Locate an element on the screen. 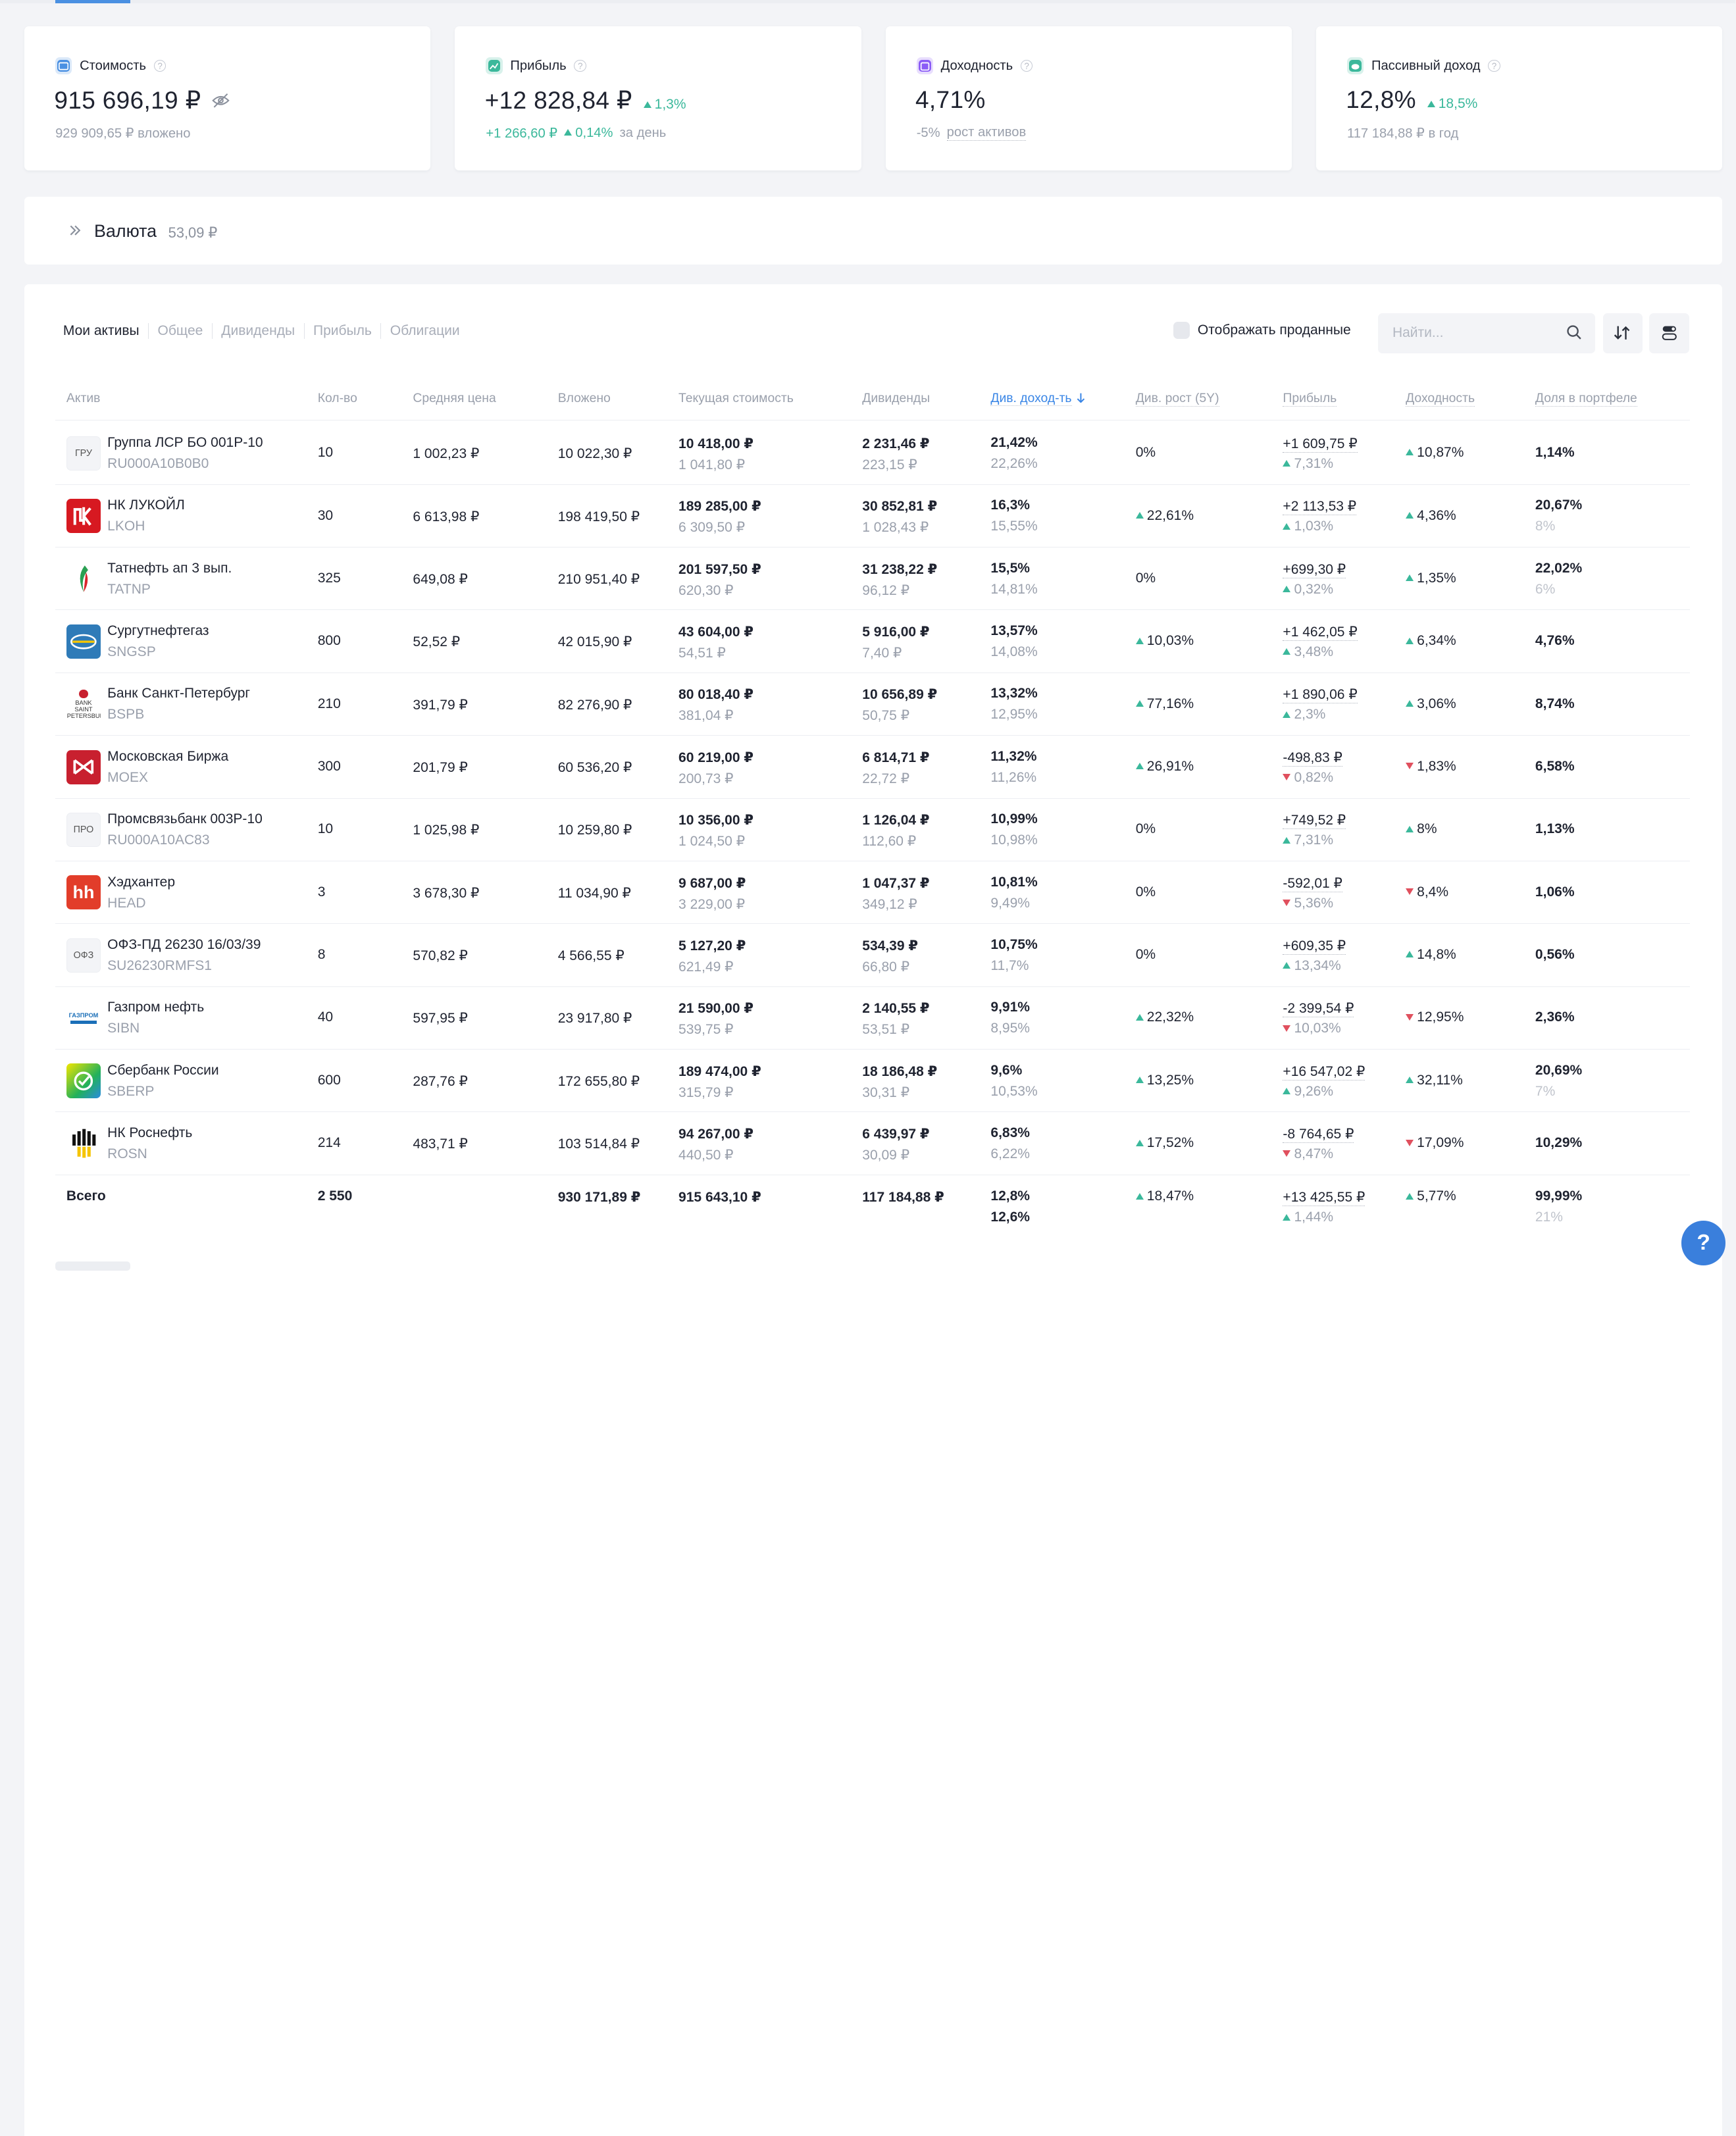 The width and height of the screenshot is (1736, 2136). asset-name: Группа ЛСР БО 001Р-10 is located at coordinates (185, 442).